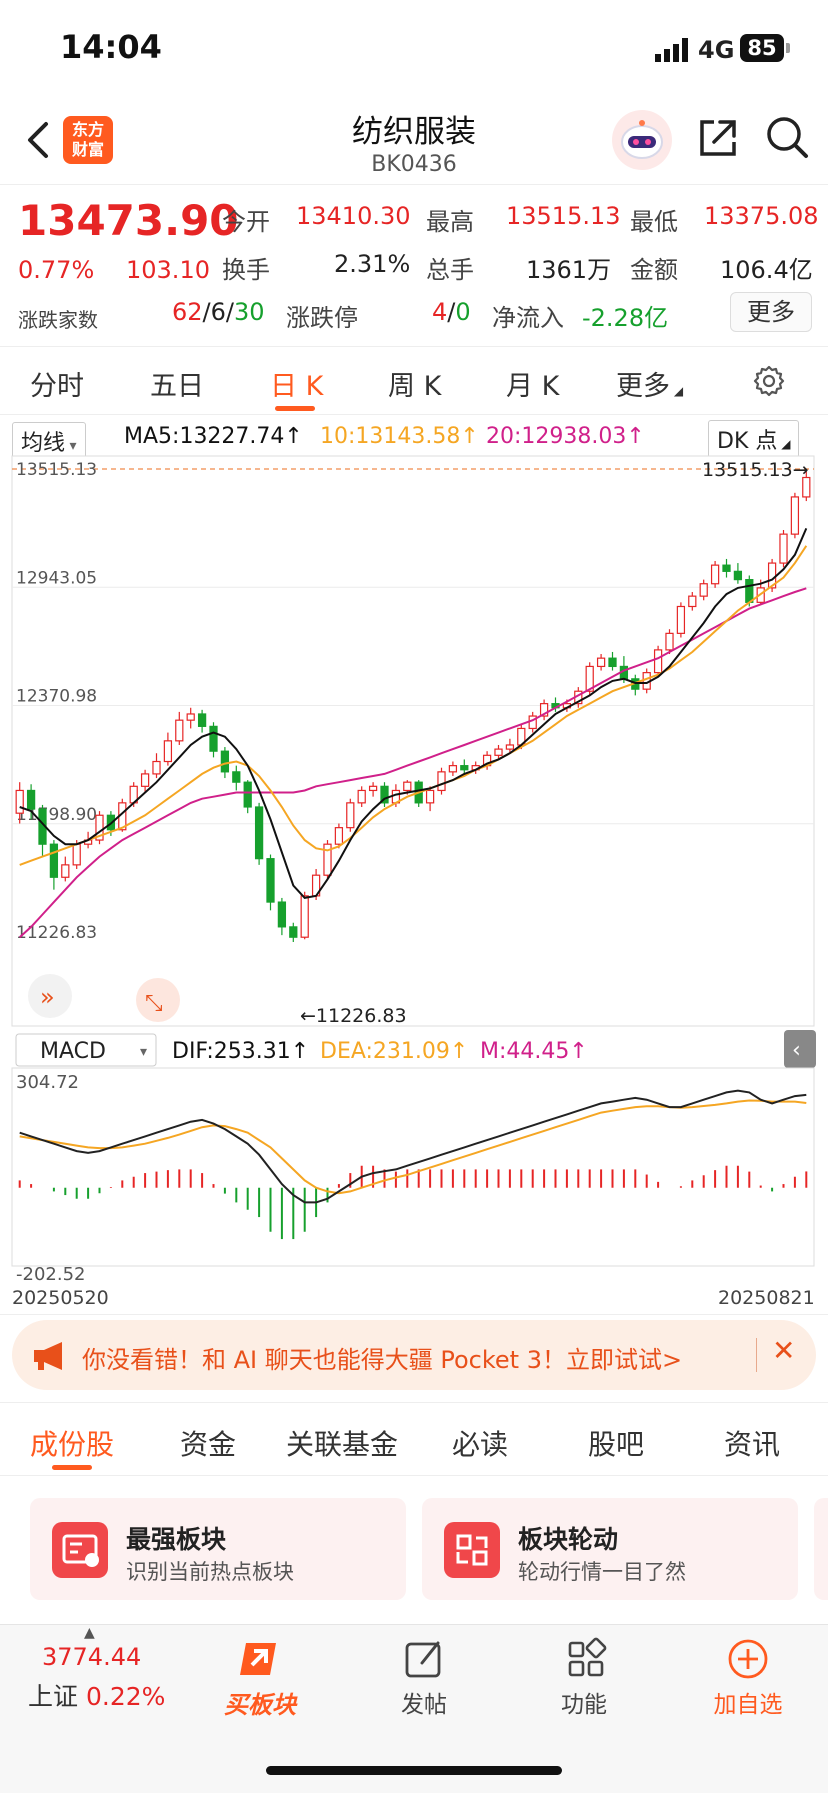 The width and height of the screenshot is (828, 1793). I want to click on card-subtitle: 识别当前热点板块, so click(210, 1572).